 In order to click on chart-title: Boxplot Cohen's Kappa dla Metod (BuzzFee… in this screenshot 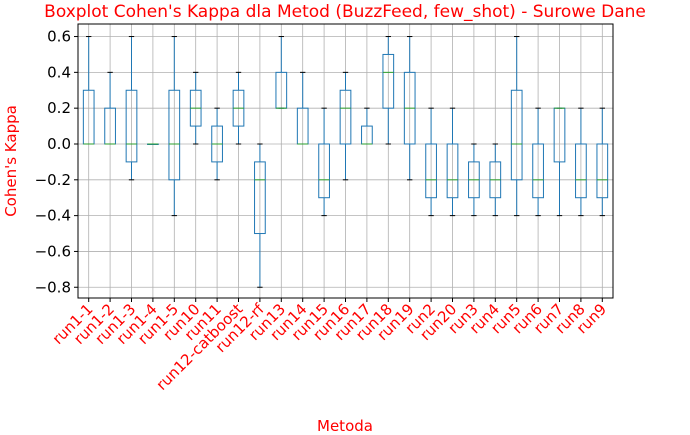, I will do `click(345, 12)`.